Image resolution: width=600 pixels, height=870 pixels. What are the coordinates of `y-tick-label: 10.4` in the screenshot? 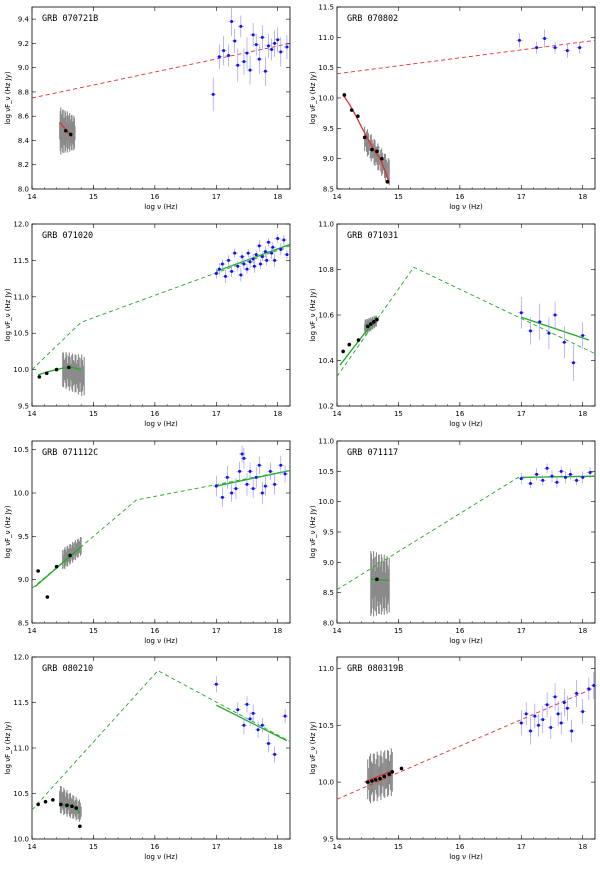 It's located at (326, 361).